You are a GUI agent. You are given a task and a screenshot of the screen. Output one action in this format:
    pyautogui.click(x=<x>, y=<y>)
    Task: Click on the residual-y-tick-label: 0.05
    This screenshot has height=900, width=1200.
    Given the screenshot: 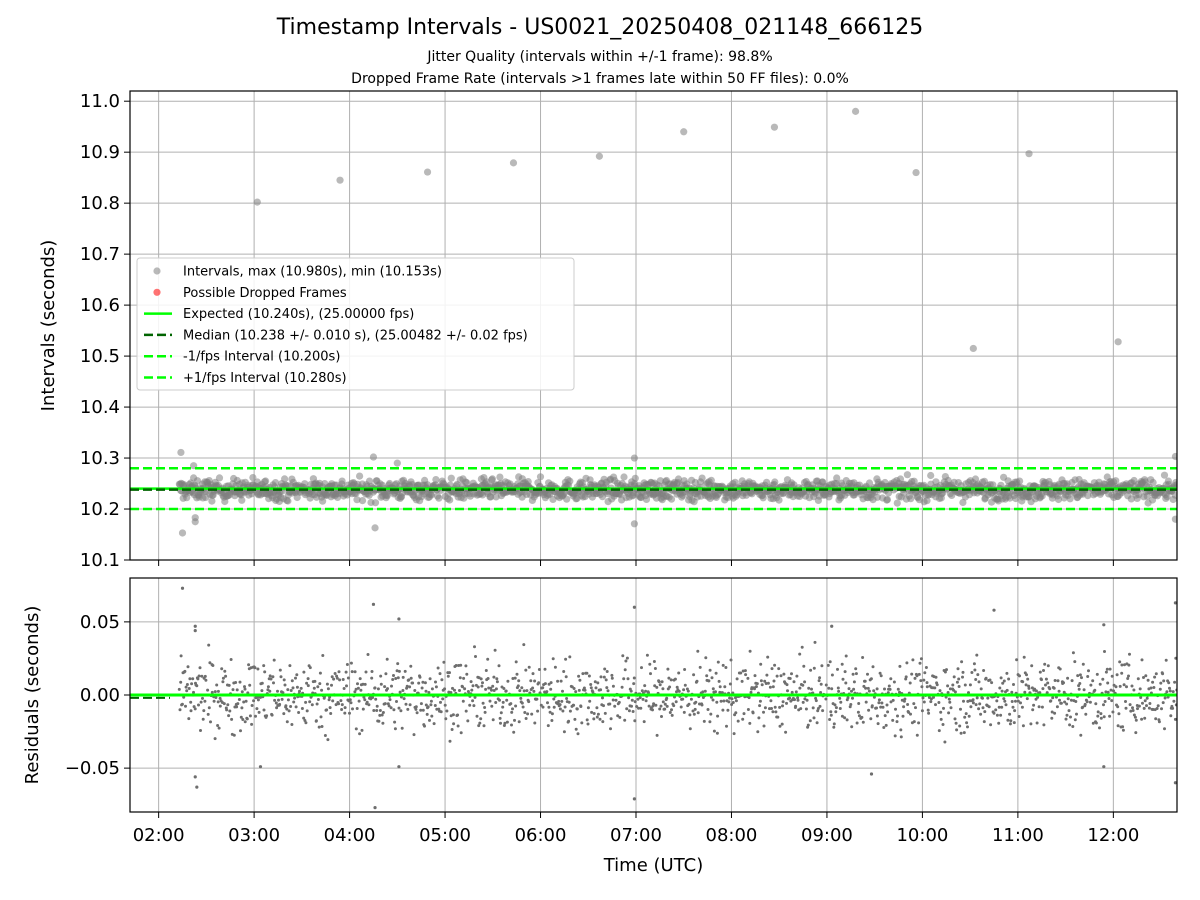 What is the action you would take?
    pyautogui.click(x=100, y=622)
    